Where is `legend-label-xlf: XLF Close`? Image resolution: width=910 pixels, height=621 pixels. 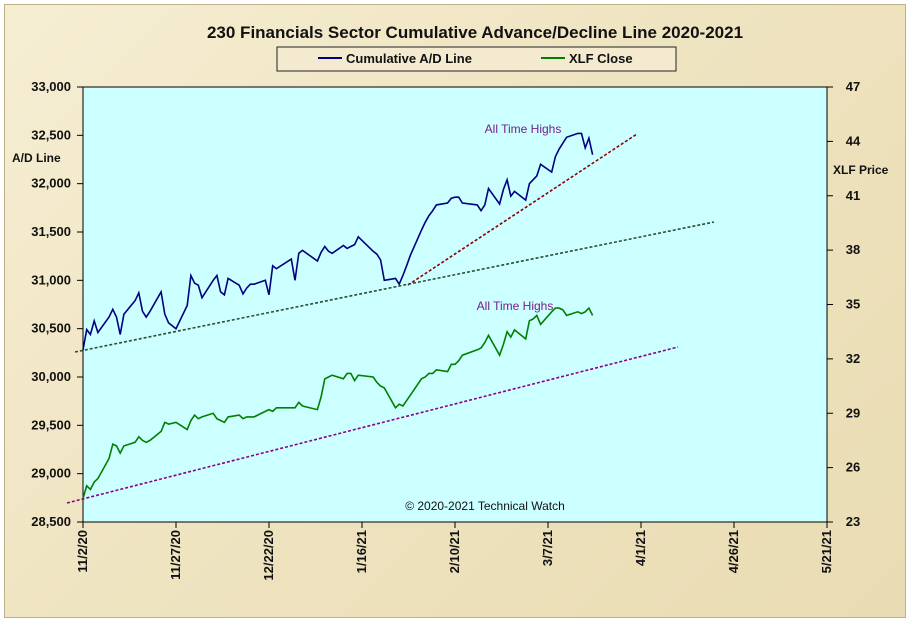 legend-label-xlf: XLF Close is located at coordinates (601, 58).